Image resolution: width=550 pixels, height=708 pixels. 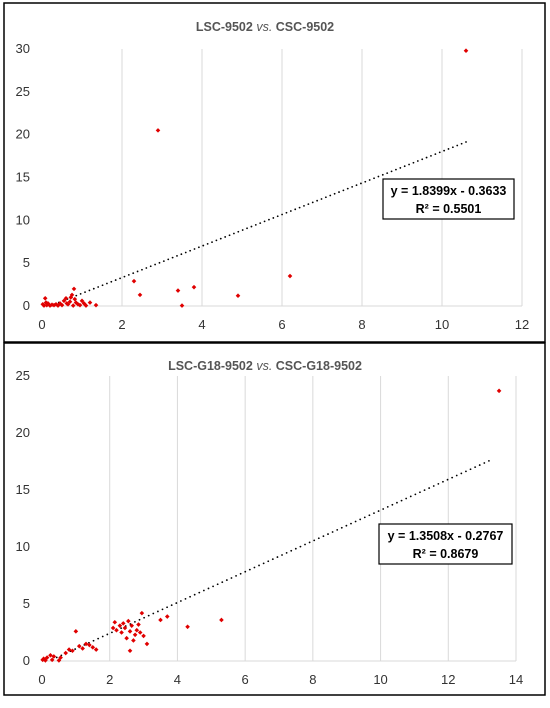 What do you see at coordinates (26, 660) in the screenshot?
I see `y-tick-label: 0` at bounding box center [26, 660].